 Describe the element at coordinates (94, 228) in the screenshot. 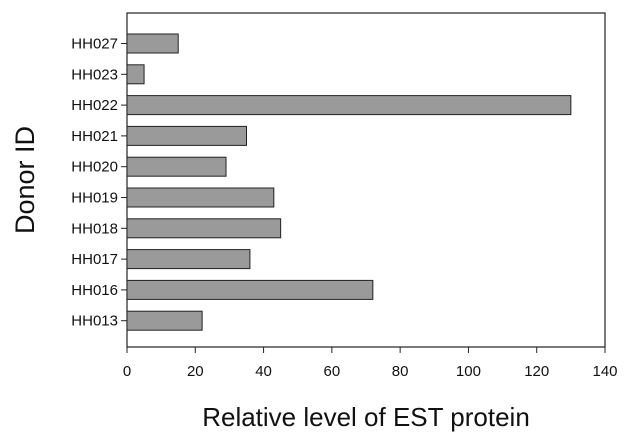

I see `y-tick-label: HH018` at that location.